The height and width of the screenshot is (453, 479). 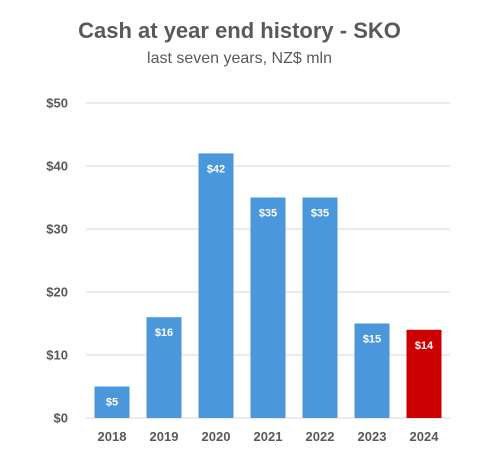 What do you see at coordinates (216, 285) in the screenshot?
I see `bar-2020` at bounding box center [216, 285].